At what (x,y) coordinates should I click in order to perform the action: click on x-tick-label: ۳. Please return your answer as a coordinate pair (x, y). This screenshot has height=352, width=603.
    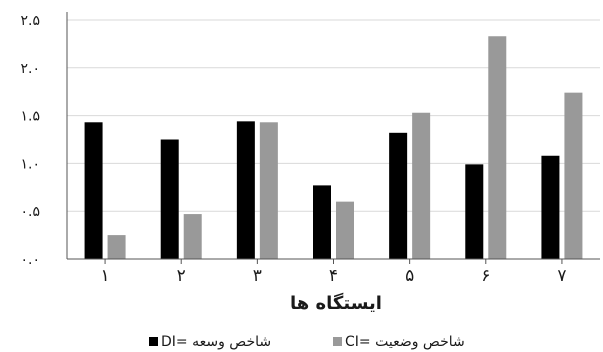
    Looking at the image, I should click on (257, 276).